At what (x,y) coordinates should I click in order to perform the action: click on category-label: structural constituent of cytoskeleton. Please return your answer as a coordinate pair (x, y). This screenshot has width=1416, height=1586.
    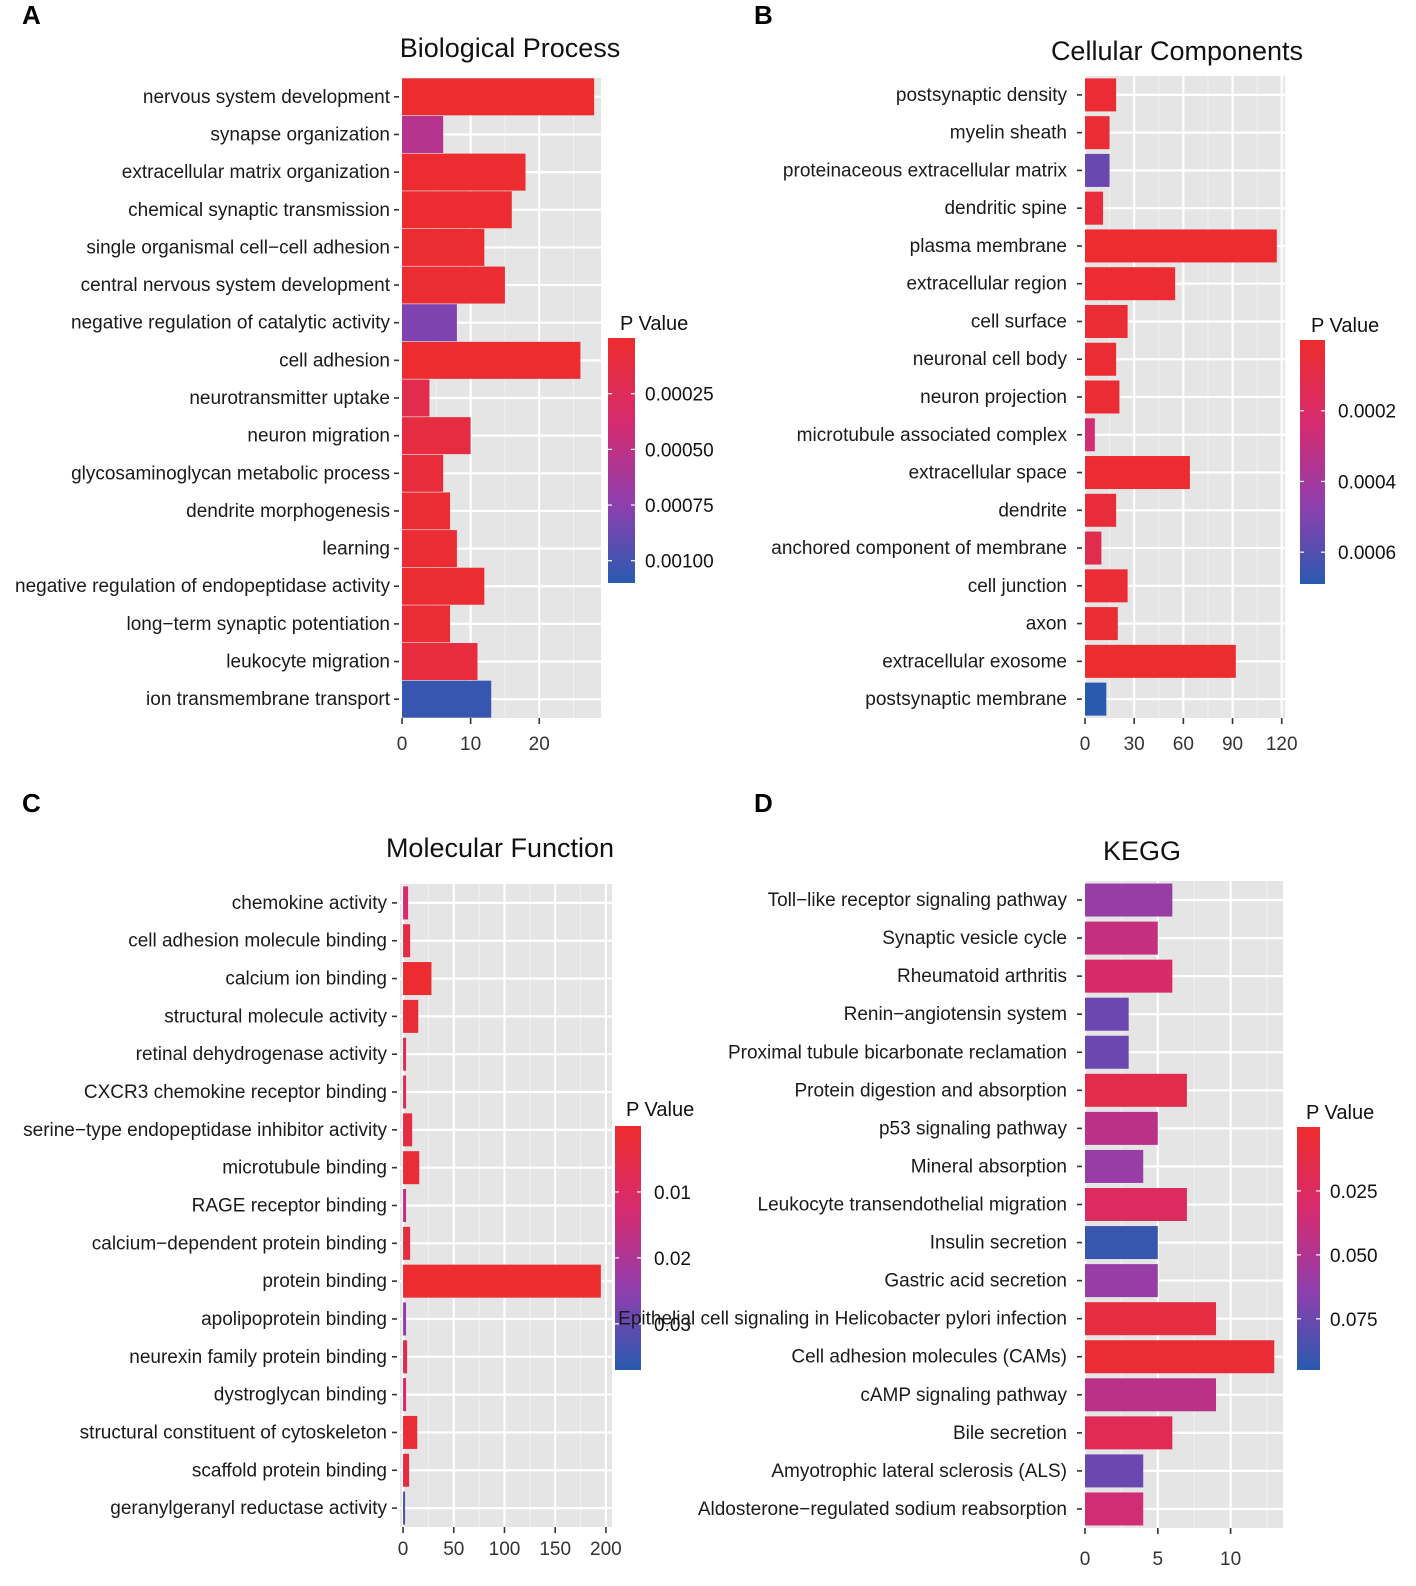
    Looking at the image, I should click on (233, 1432).